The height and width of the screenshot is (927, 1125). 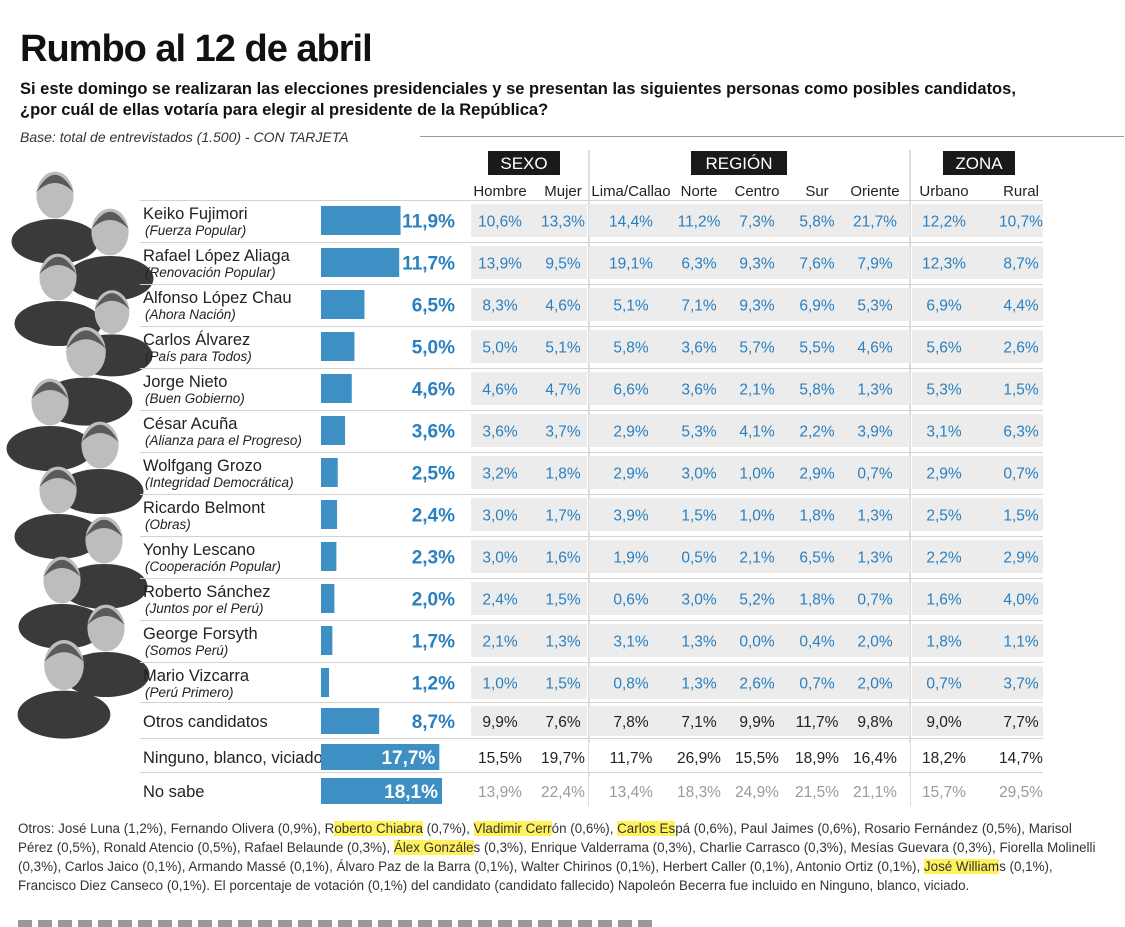 What do you see at coordinates (631, 348) in the screenshot?
I see `cell-value: 5,8%` at bounding box center [631, 348].